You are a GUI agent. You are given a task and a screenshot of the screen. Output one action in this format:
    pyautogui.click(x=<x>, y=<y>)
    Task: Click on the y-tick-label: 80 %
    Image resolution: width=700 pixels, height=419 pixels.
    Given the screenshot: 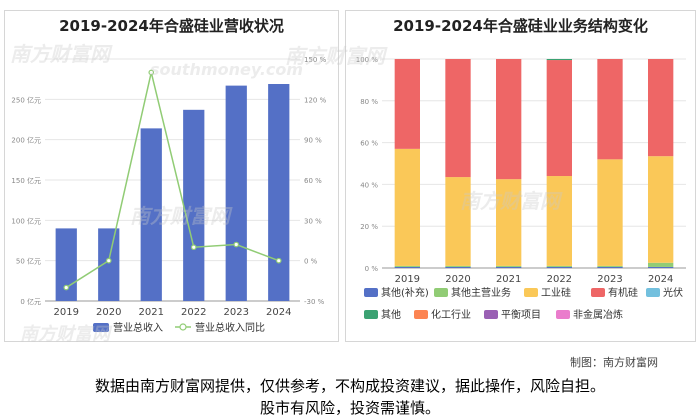 What is the action you would take?
    pyautogui.click(x=369, y=102)
    